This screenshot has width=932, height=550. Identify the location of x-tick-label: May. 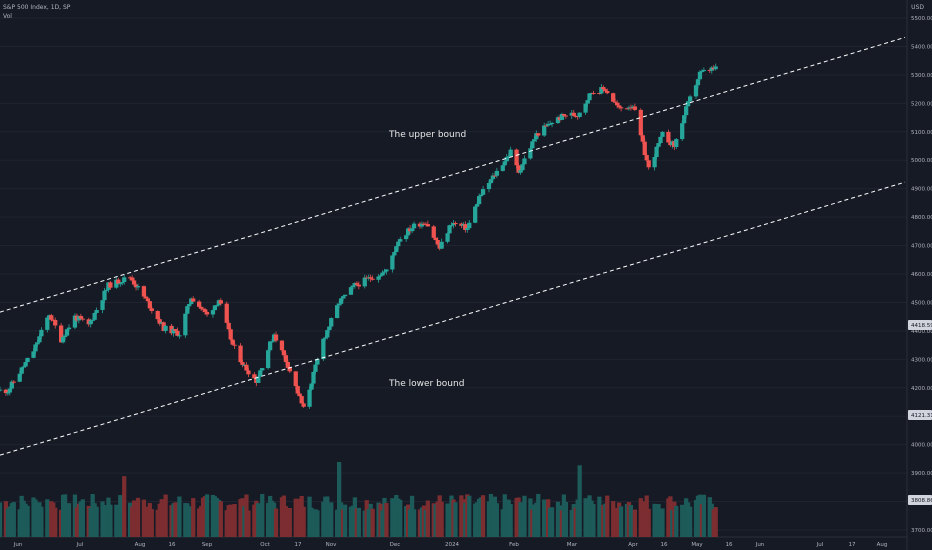
(697, 545).